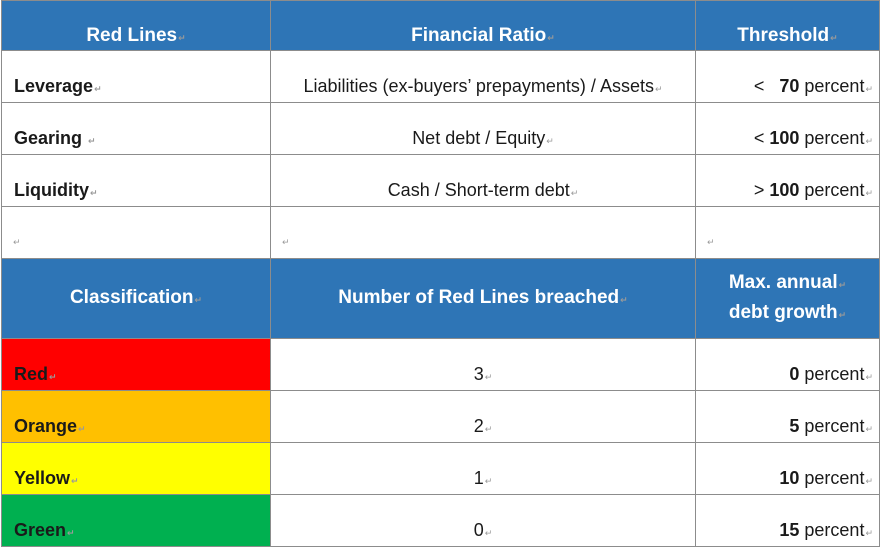 This screenshot has height=547, width=882. I want to click on red-line-threshold: > 100 percent↵, so click(787, 180).